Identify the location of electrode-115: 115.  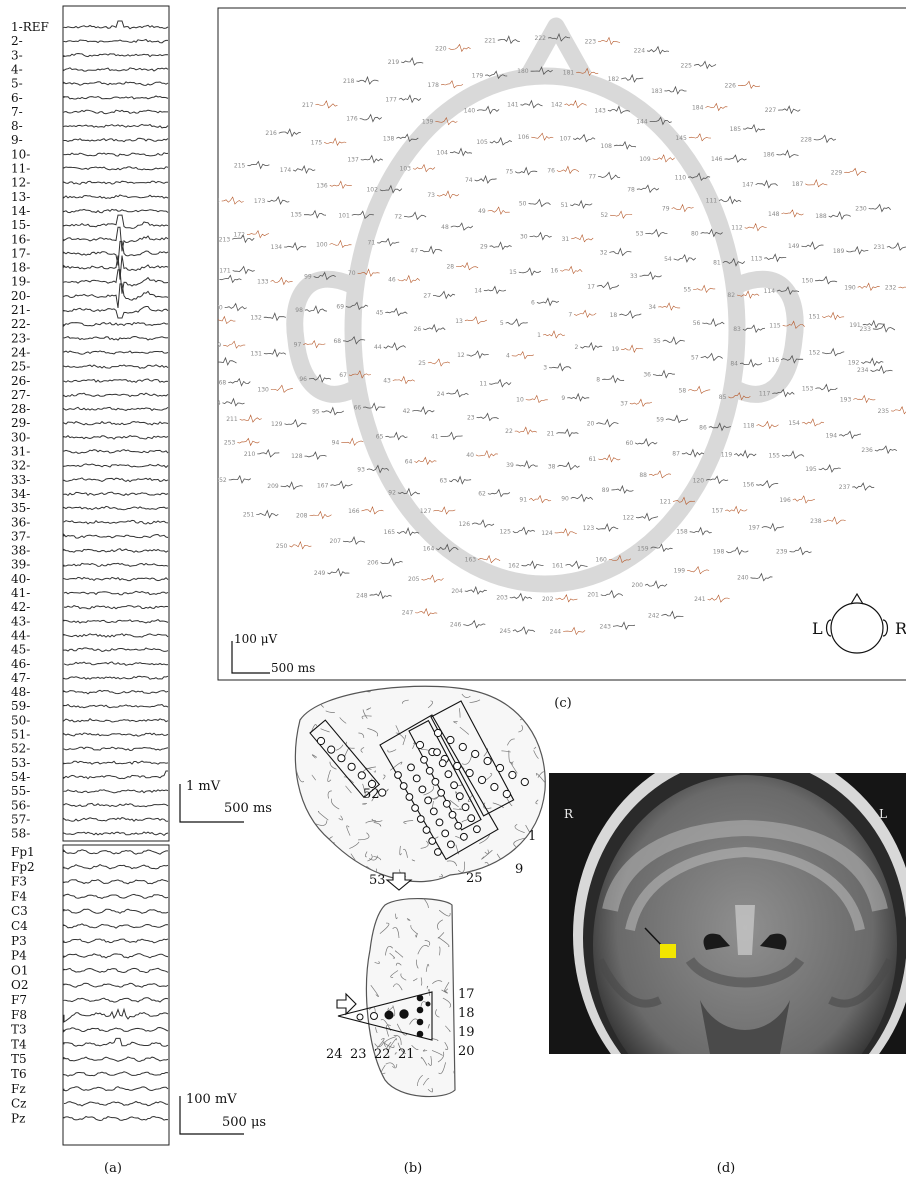
(787, 324).